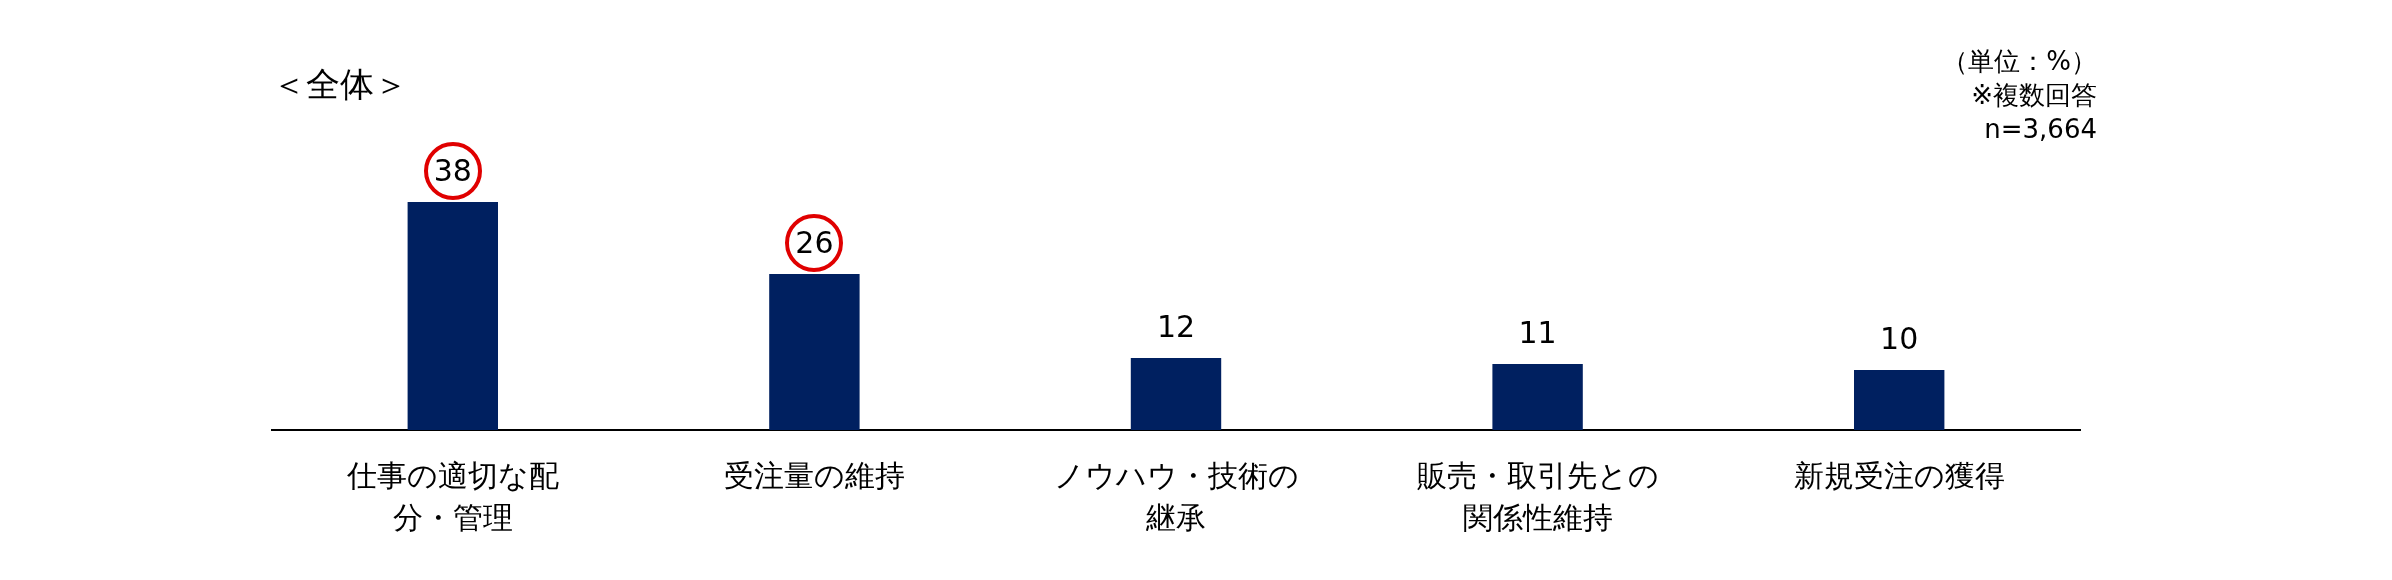 Image resolution: width=2392 pixels, height=580 pixels. Describe the element at coordinates (2040, 129) in the screenshot. I see `text: n=3,664` at that location.